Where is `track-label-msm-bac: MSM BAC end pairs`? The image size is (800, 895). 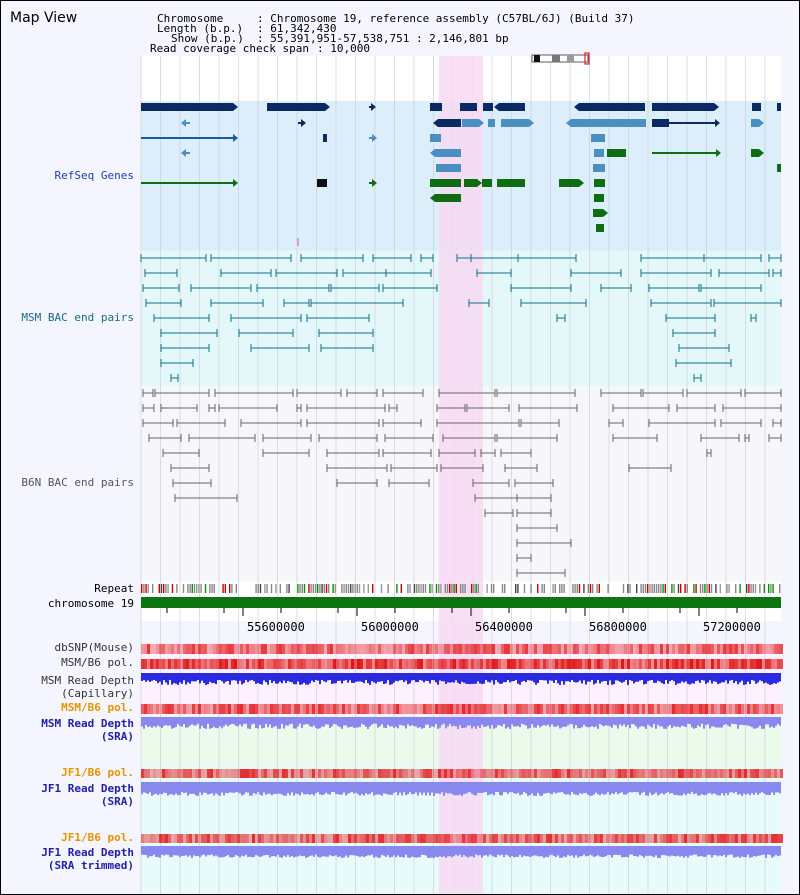
track-label-msm-bac: MSM BAC end pairs is located at coordinates (77, 317).